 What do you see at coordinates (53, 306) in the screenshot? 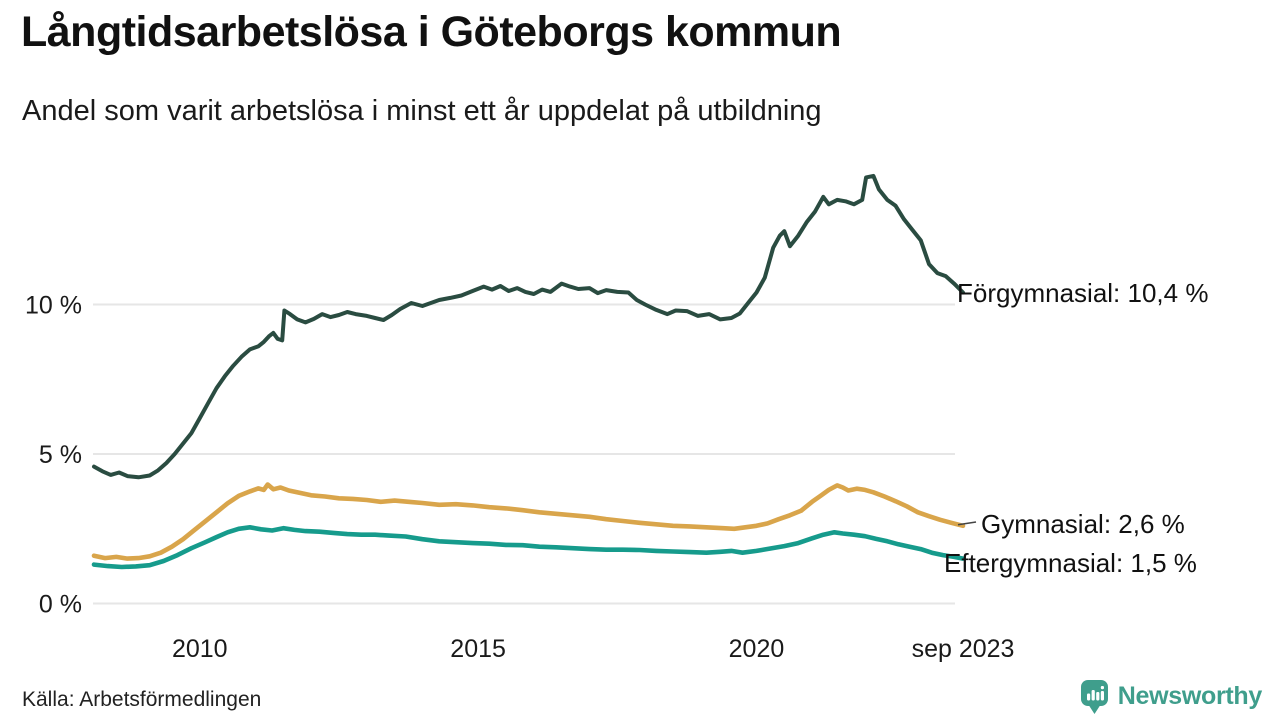
I see `y-tick-label: 10 %` at bounding box center [53, 306].